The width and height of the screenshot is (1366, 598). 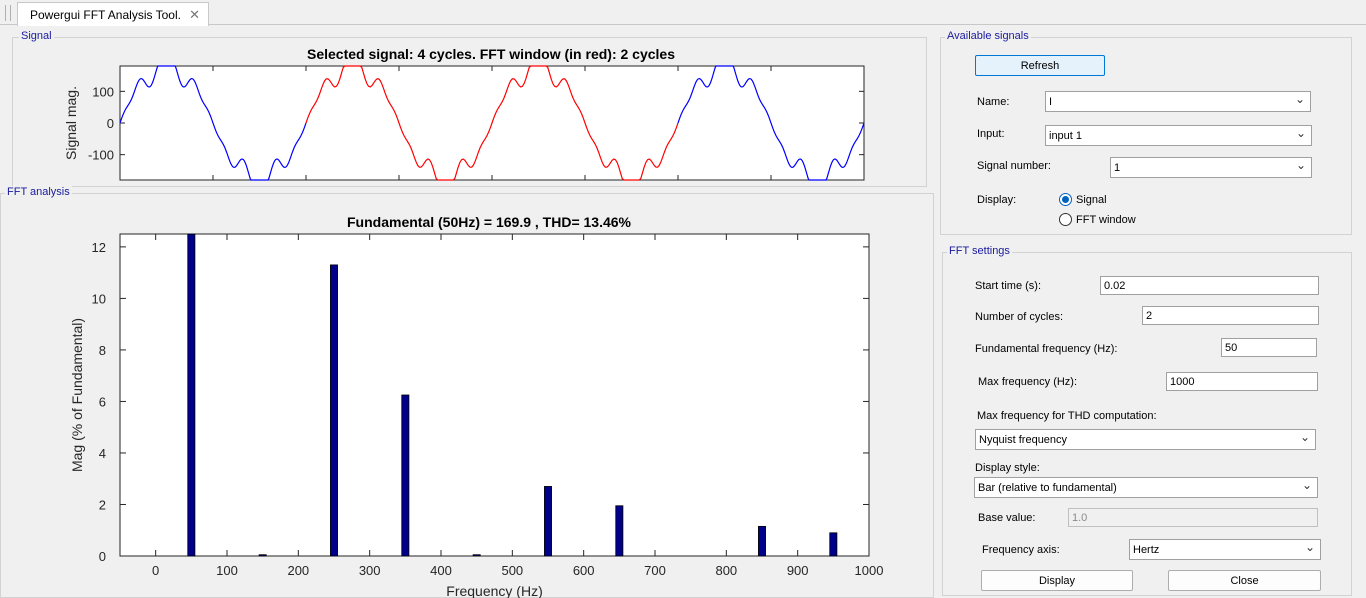 I want to click on base-value-label: Base value:, so click(x=1007, y=518).